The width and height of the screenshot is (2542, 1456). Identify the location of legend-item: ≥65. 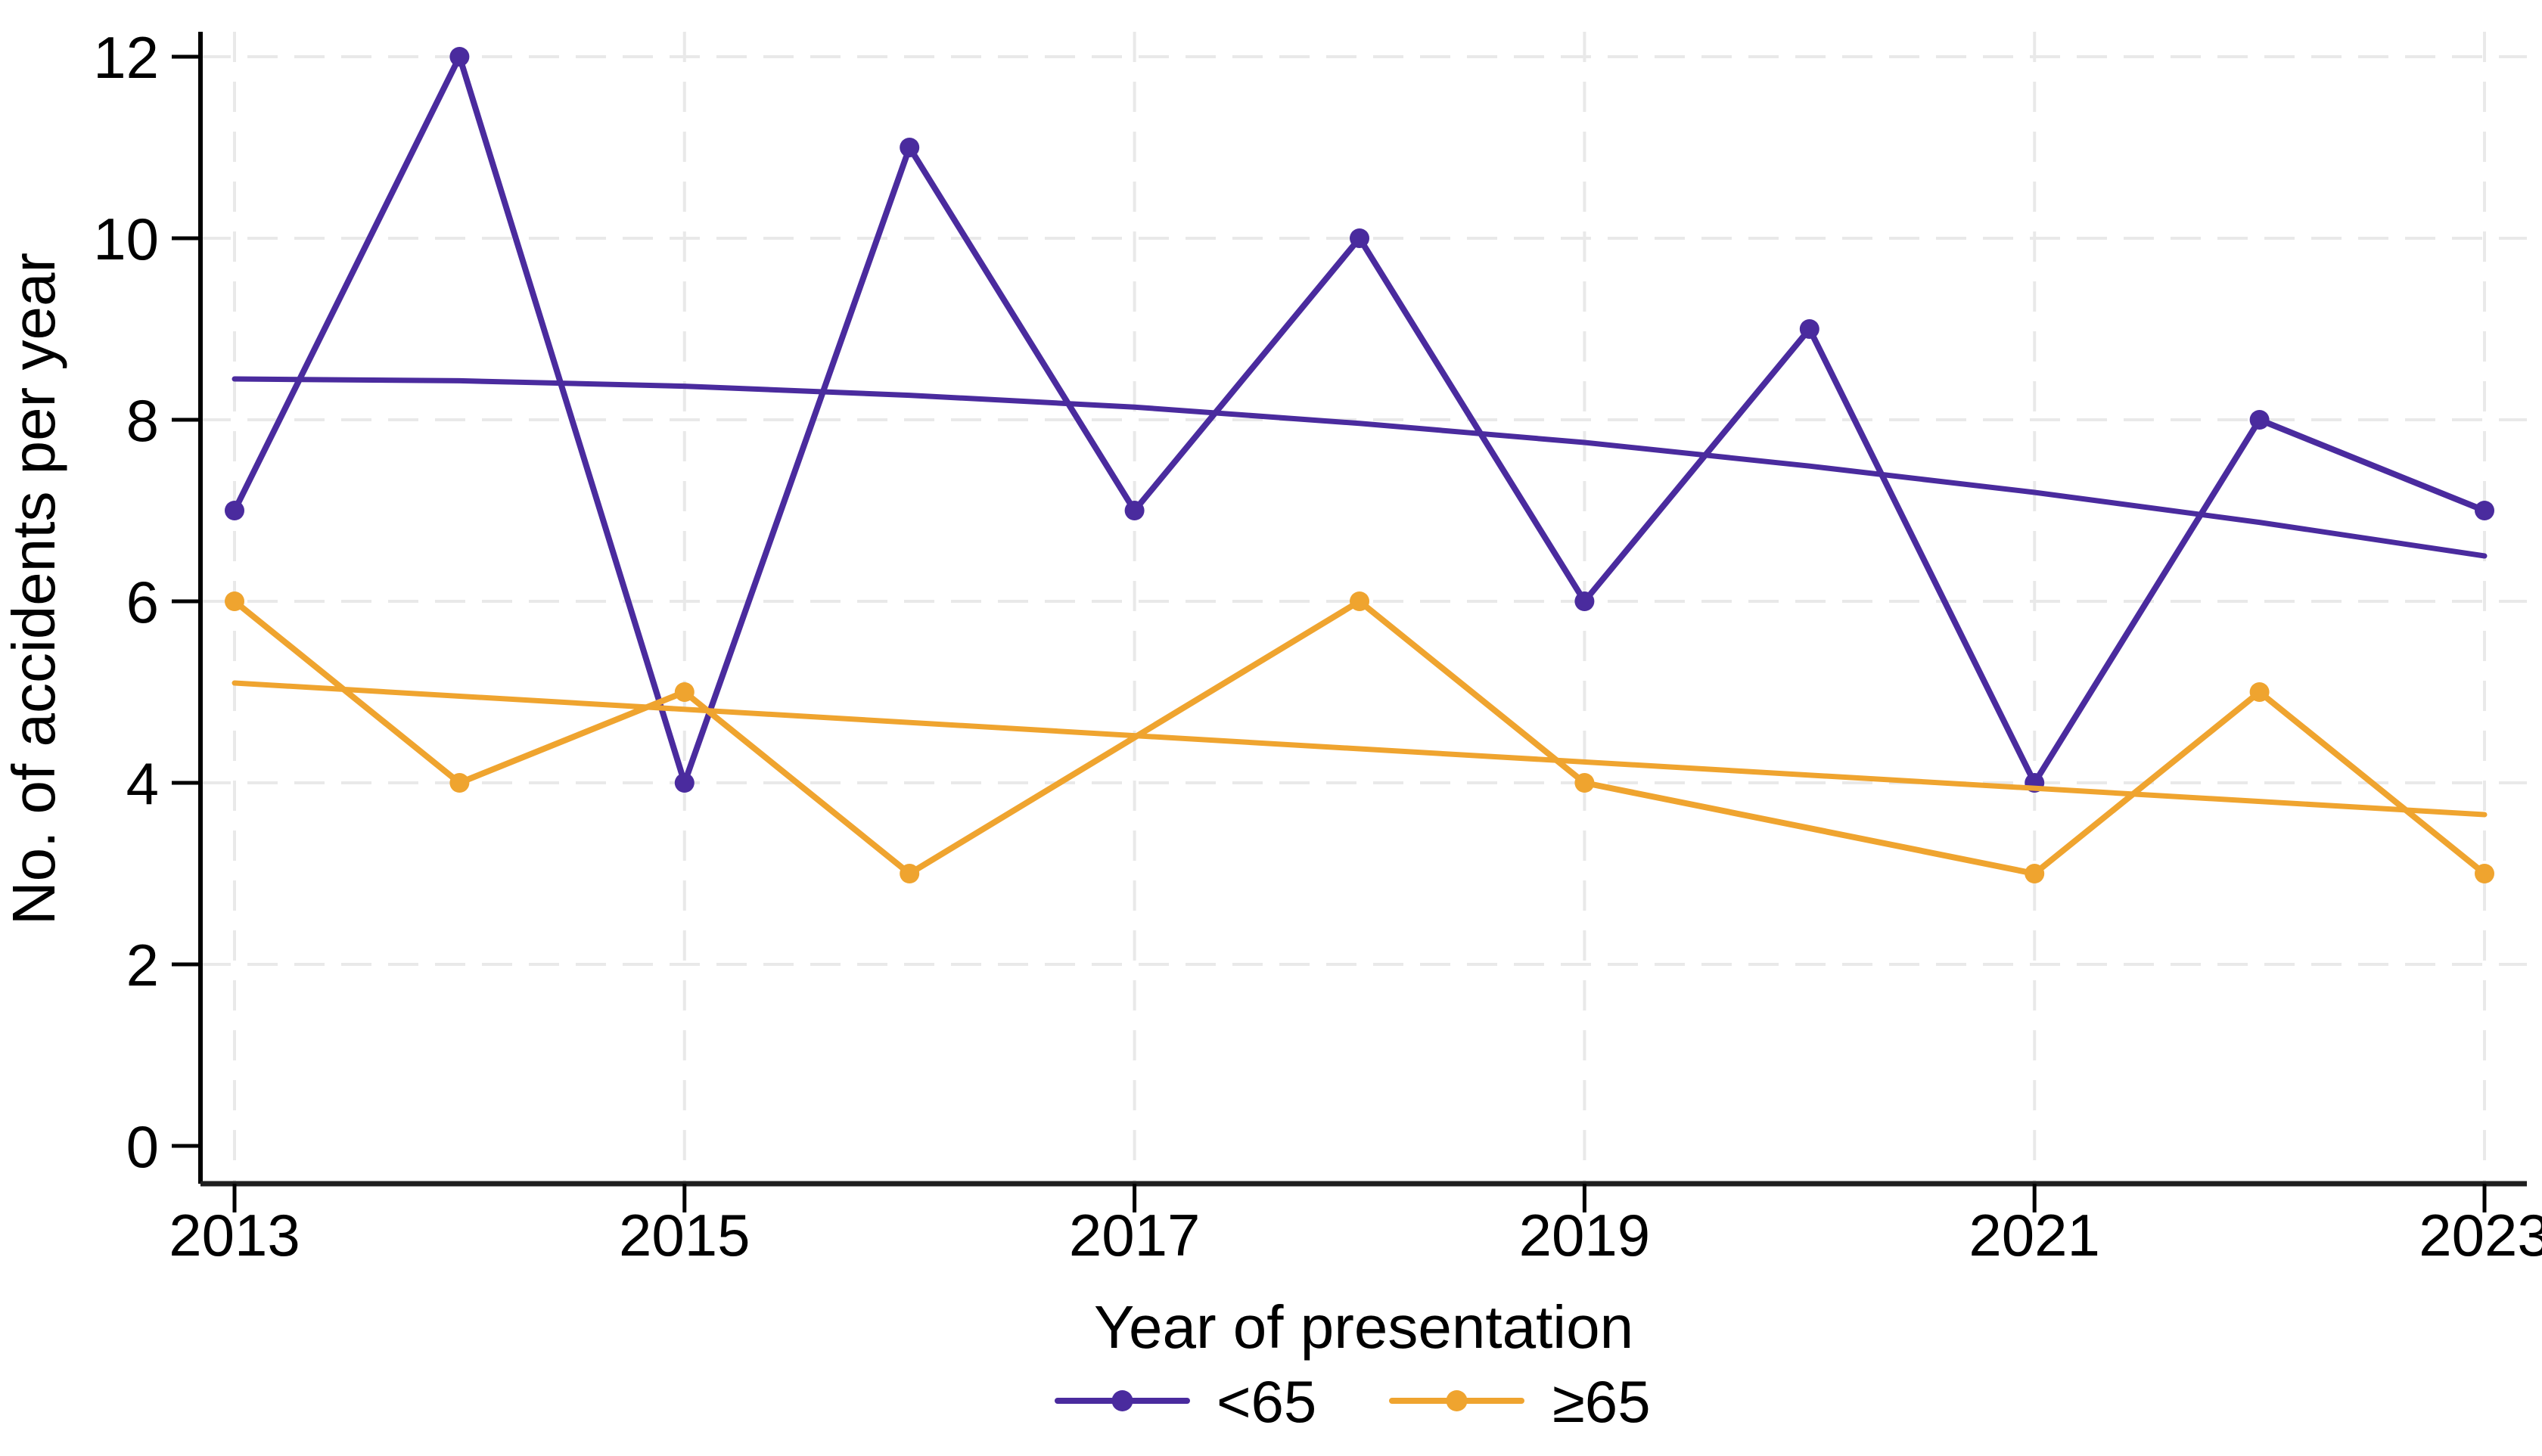
(1520, 1401).